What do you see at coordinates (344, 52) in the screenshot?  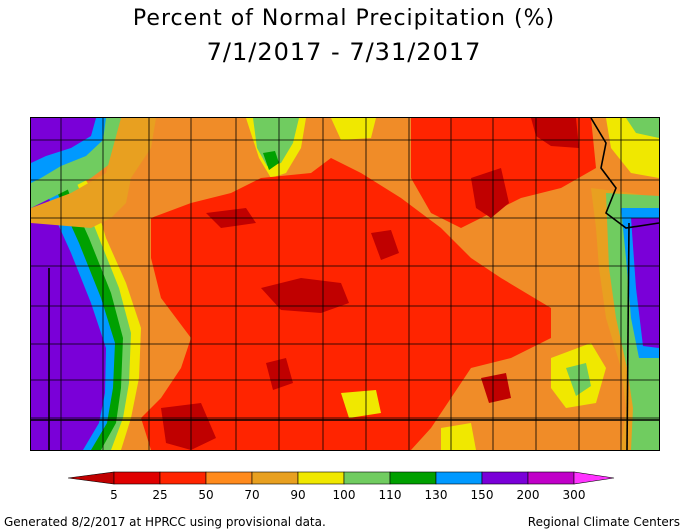 I see `map-date-range: 7/1/2017 - 7/31/2017` at bounding box center [344, 52].